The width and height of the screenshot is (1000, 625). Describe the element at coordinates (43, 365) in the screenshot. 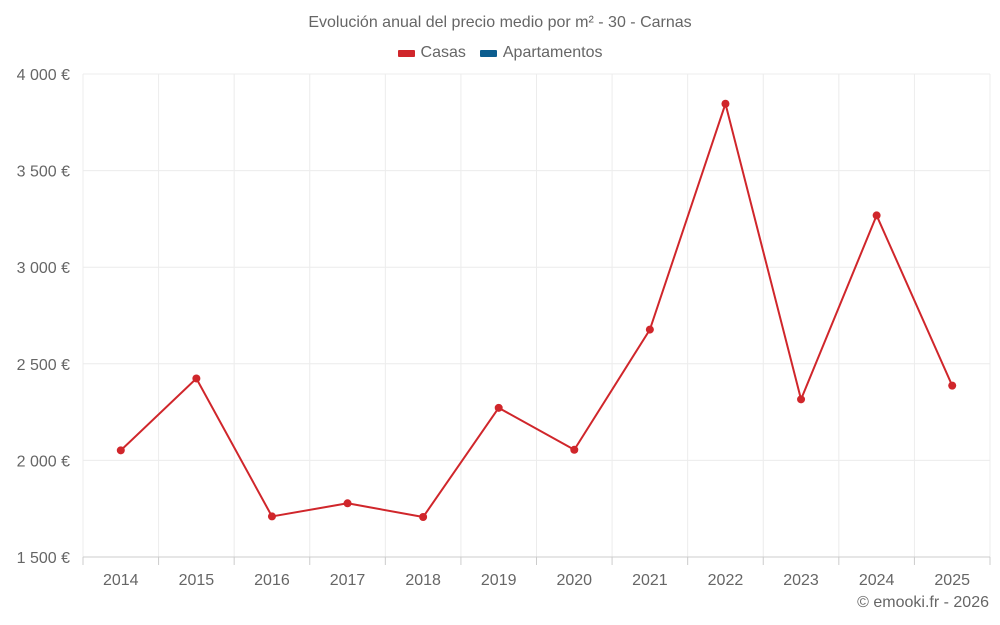

I see `y-tick-label: 2 500 €` at that location.